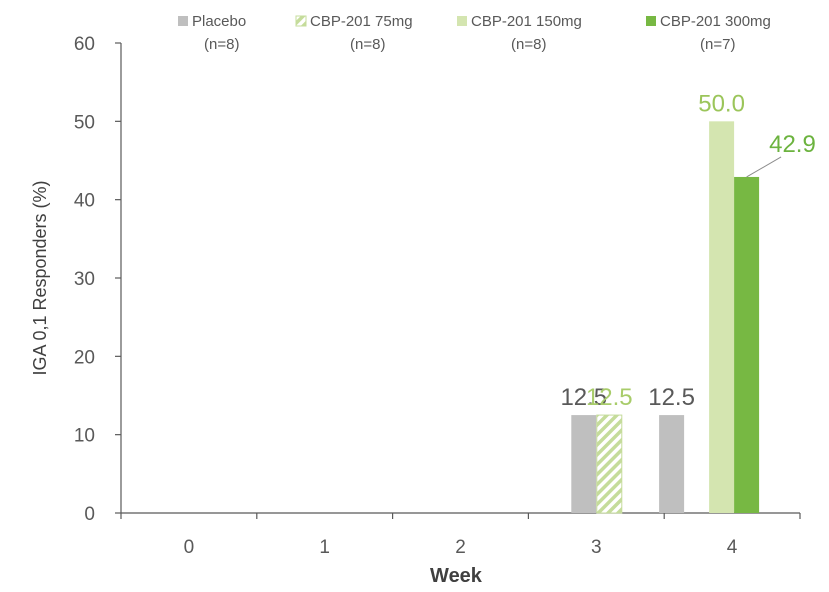 The image size is (829, 592). Describe the element at coordinates (40, 277) in the screenshot. I see `y-axis-title: IGA 0,1 Responders (%)` at that location.